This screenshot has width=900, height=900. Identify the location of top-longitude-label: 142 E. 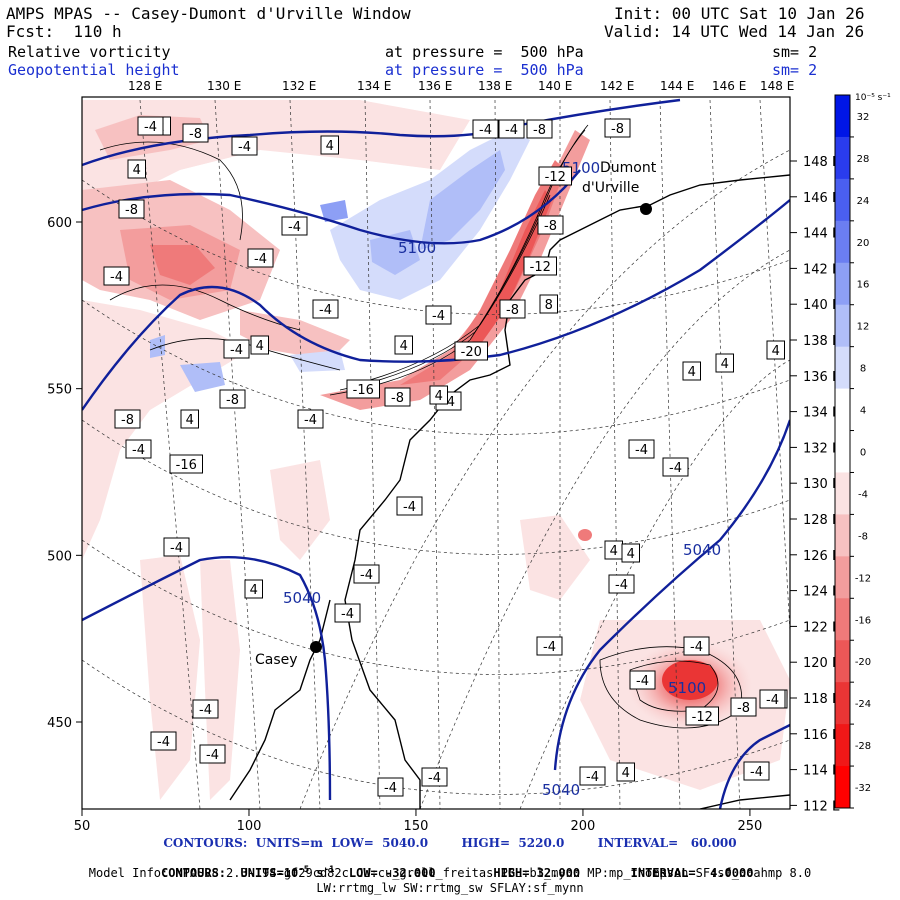
(617, 86).